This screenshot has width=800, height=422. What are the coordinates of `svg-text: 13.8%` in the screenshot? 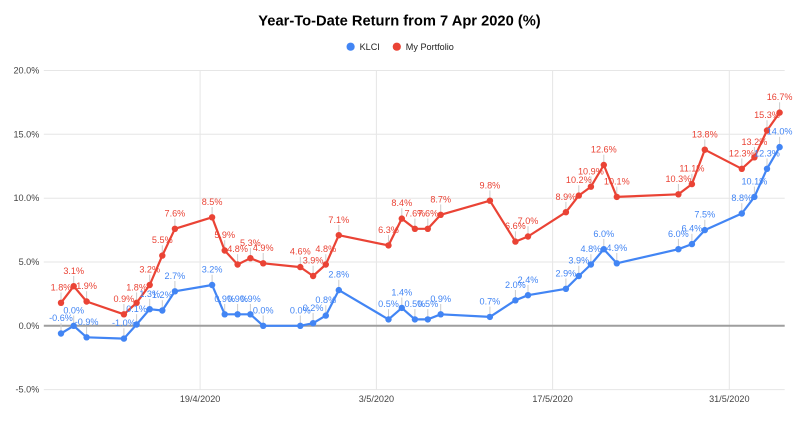 It's located at (705, 134).